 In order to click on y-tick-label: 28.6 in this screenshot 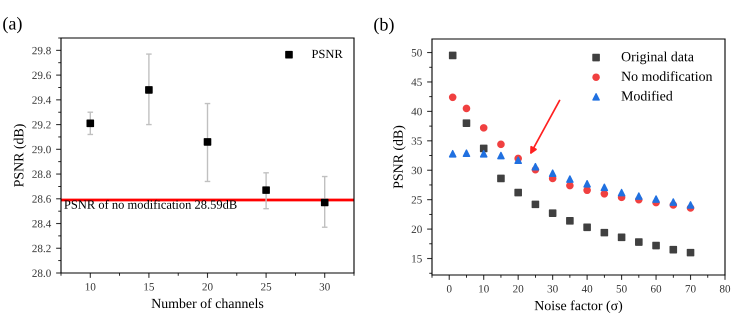, I will do `click(41, 199)`.